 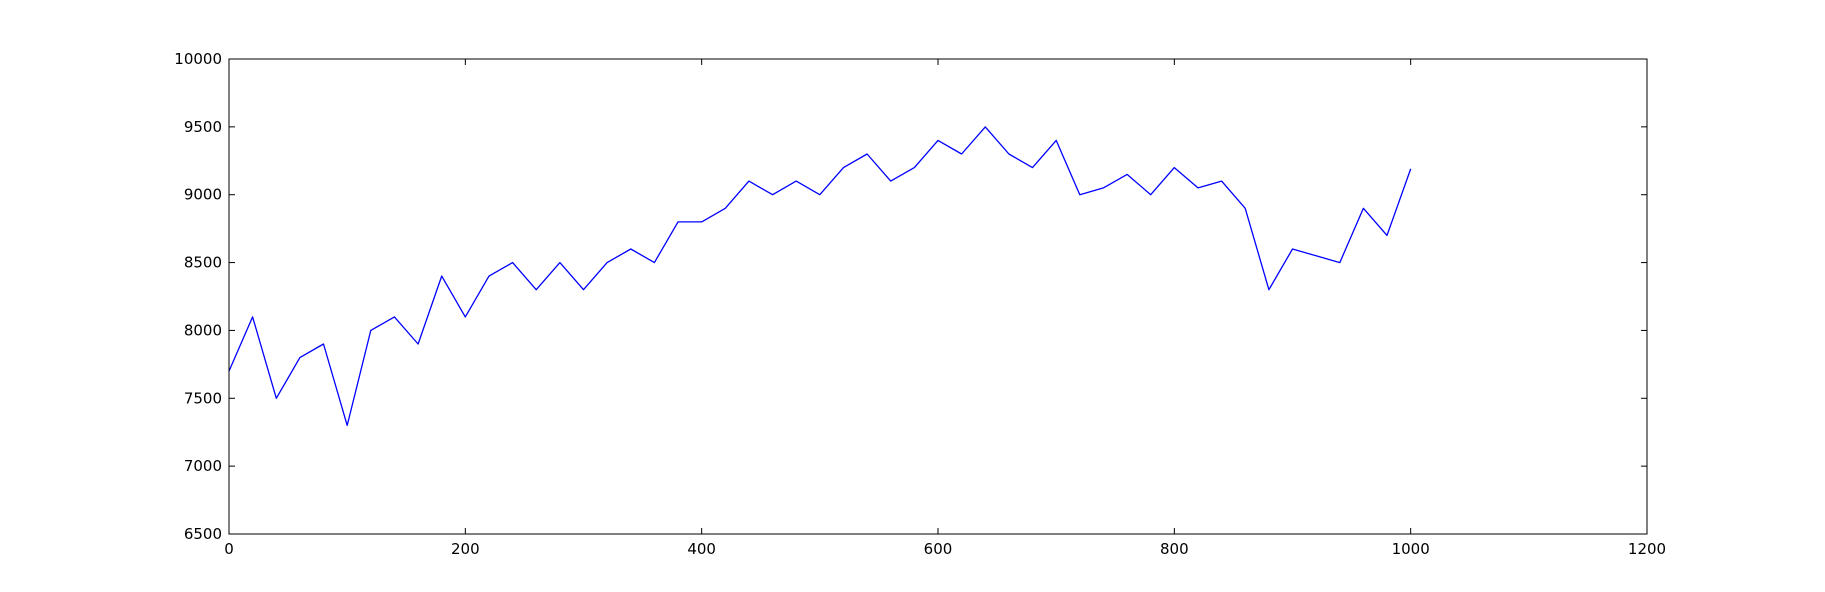 What do you see at coordinates (203, 195) in the screenshot?
I see `y-tick-label: 9000` at bounding box center [203, 195].